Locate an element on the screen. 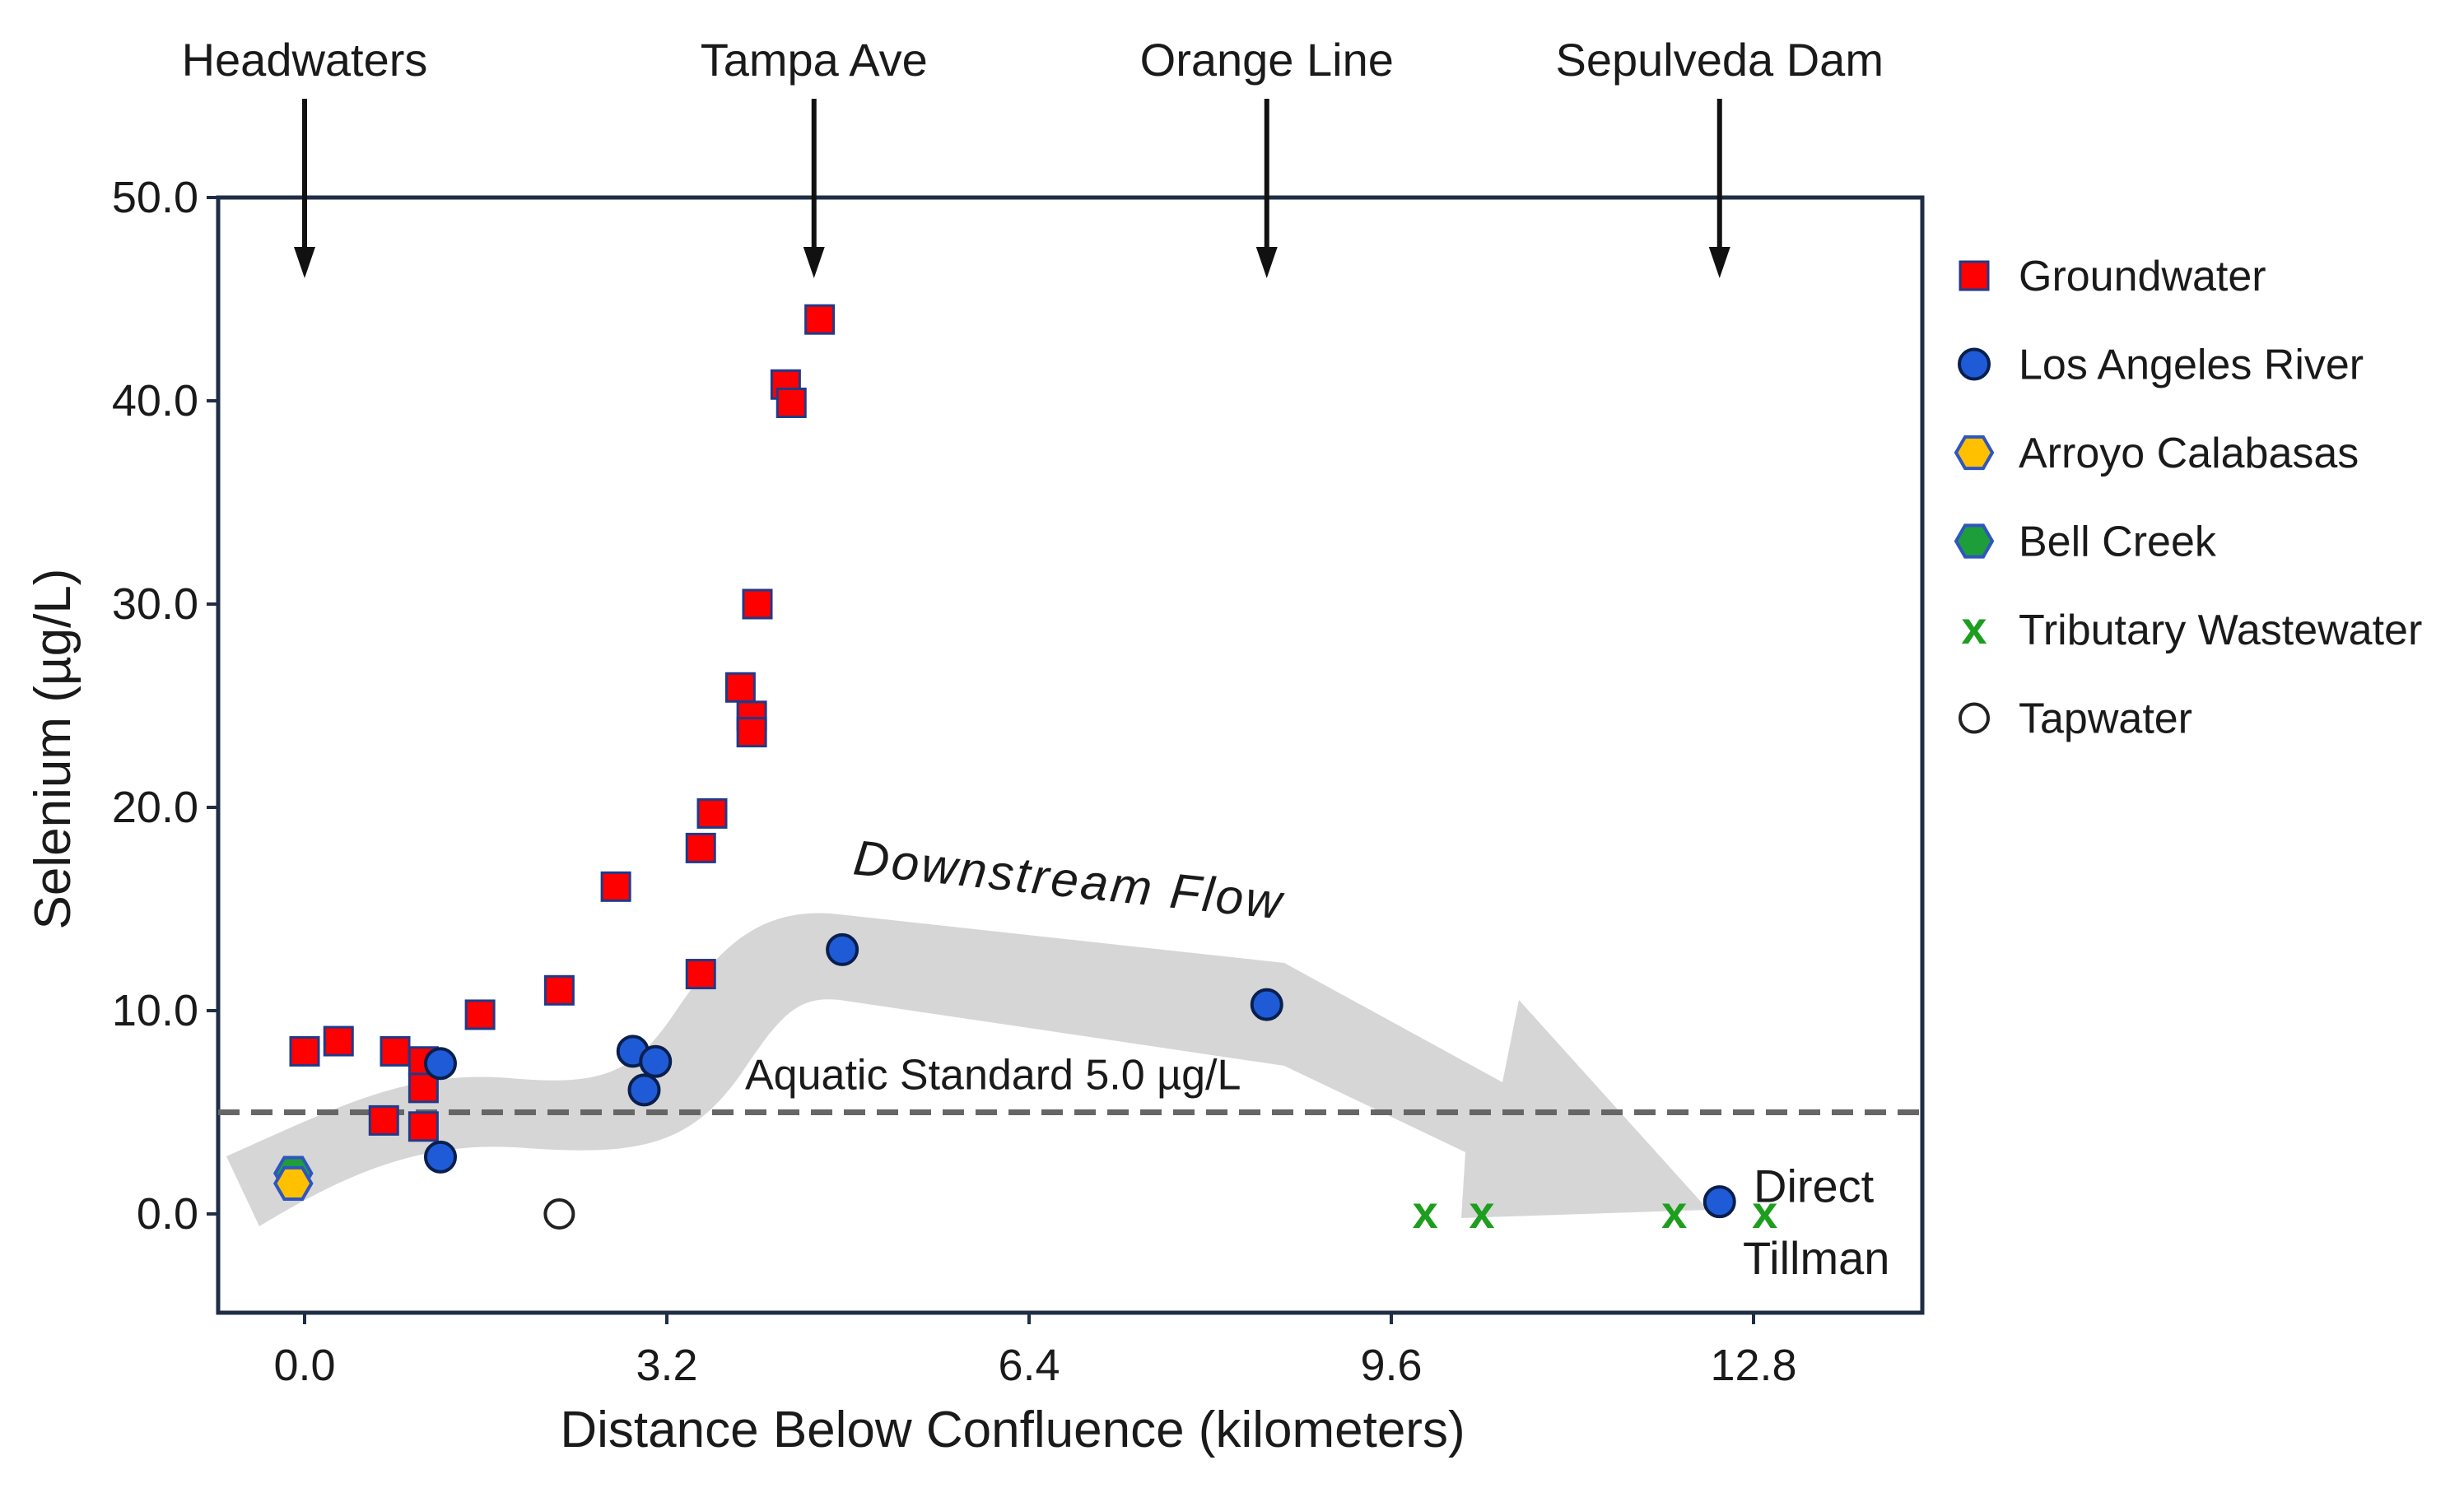 This screenshot has width=2464, height=1488. x-tick-label: 12.8 is located at coordinates (1753, 1365).